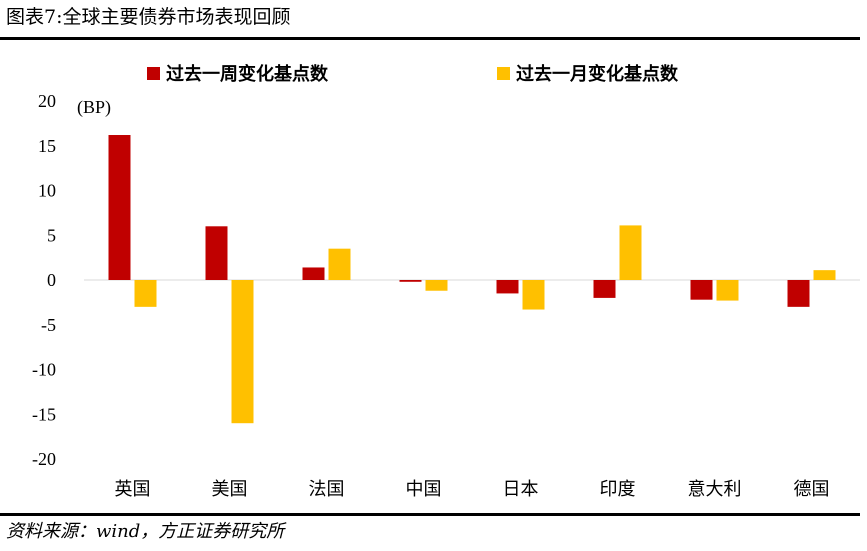 This screenshot has width=867, height=551. Describe the element at coordinates (48, 325) in the screenshot. I see `y-tick-label: -5` at that location.